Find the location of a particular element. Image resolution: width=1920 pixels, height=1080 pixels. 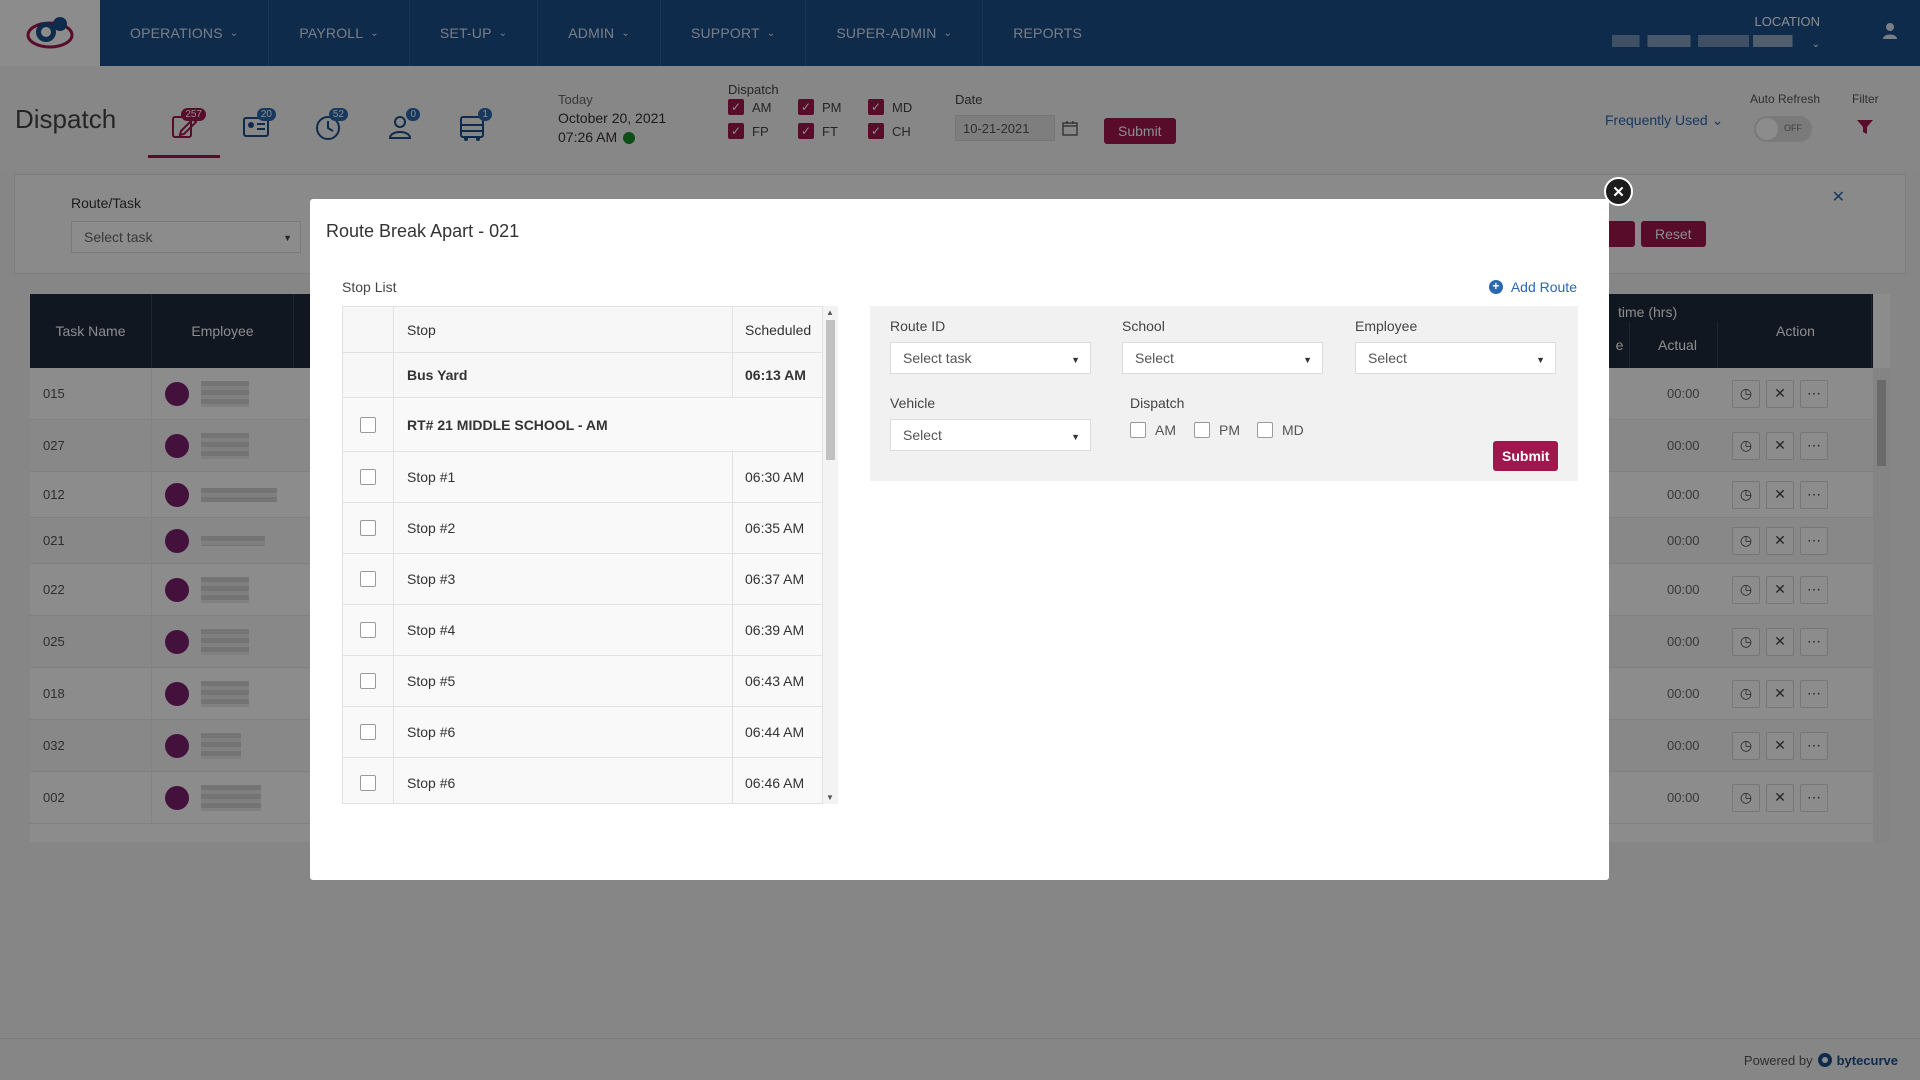

col-task-name: Task Name is located at coordinates (91, 331).